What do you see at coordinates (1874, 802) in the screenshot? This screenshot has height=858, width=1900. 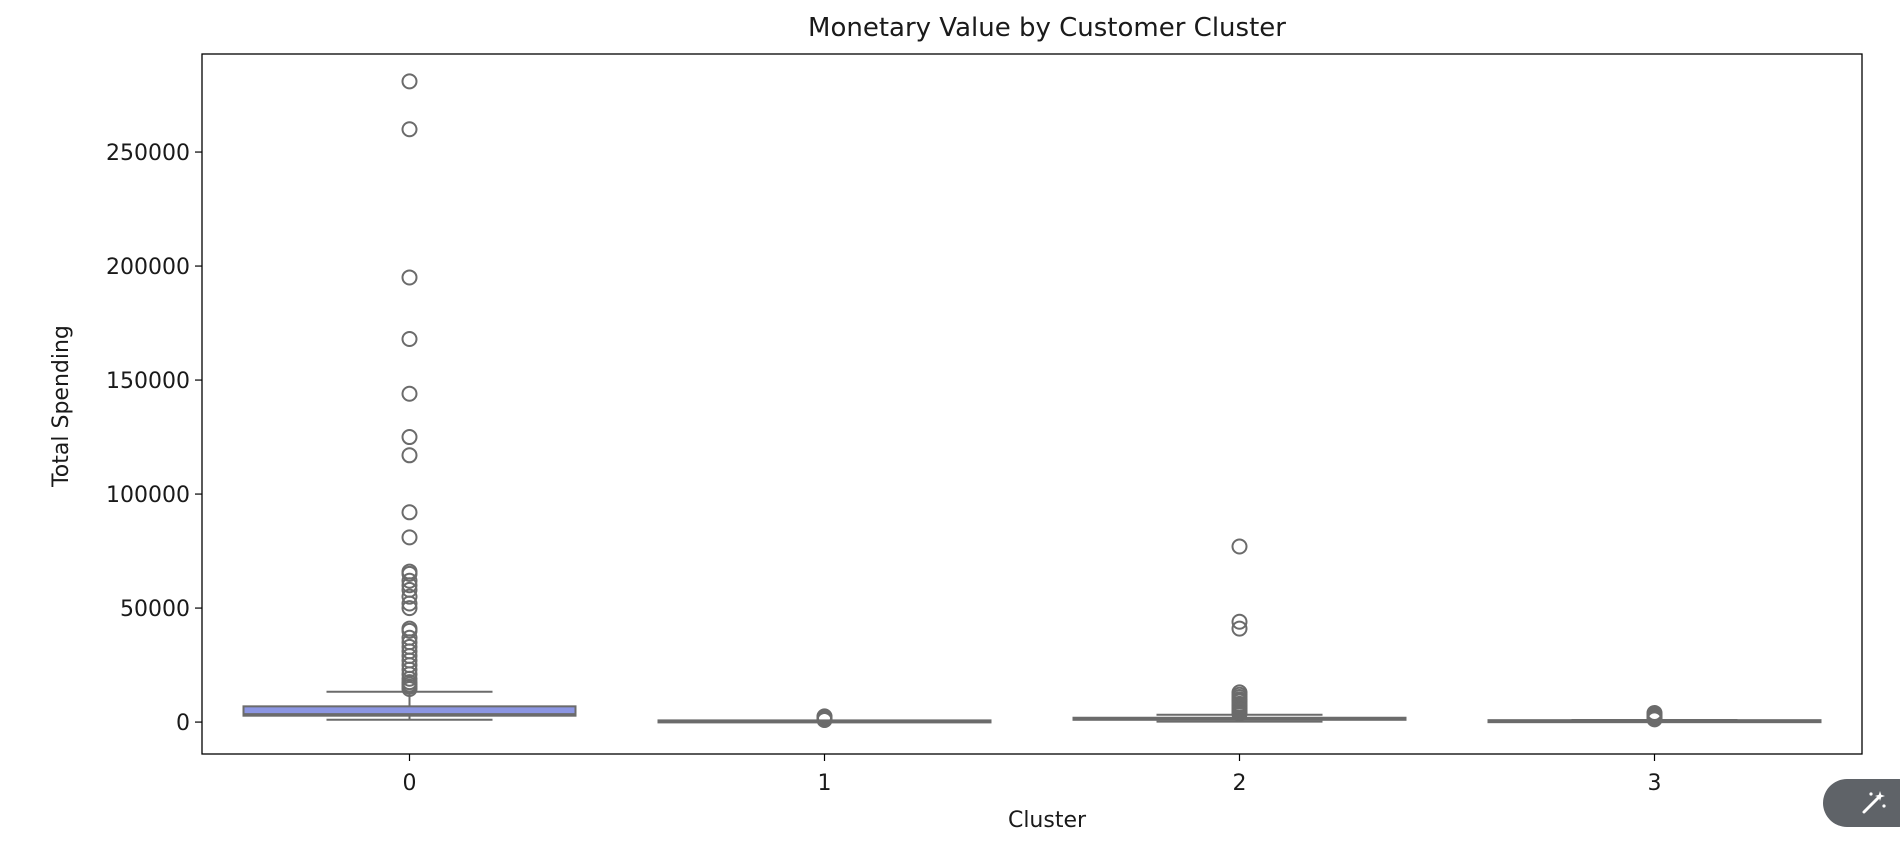 I see `magic-wand-icon` at bounding box center [1874, 802].